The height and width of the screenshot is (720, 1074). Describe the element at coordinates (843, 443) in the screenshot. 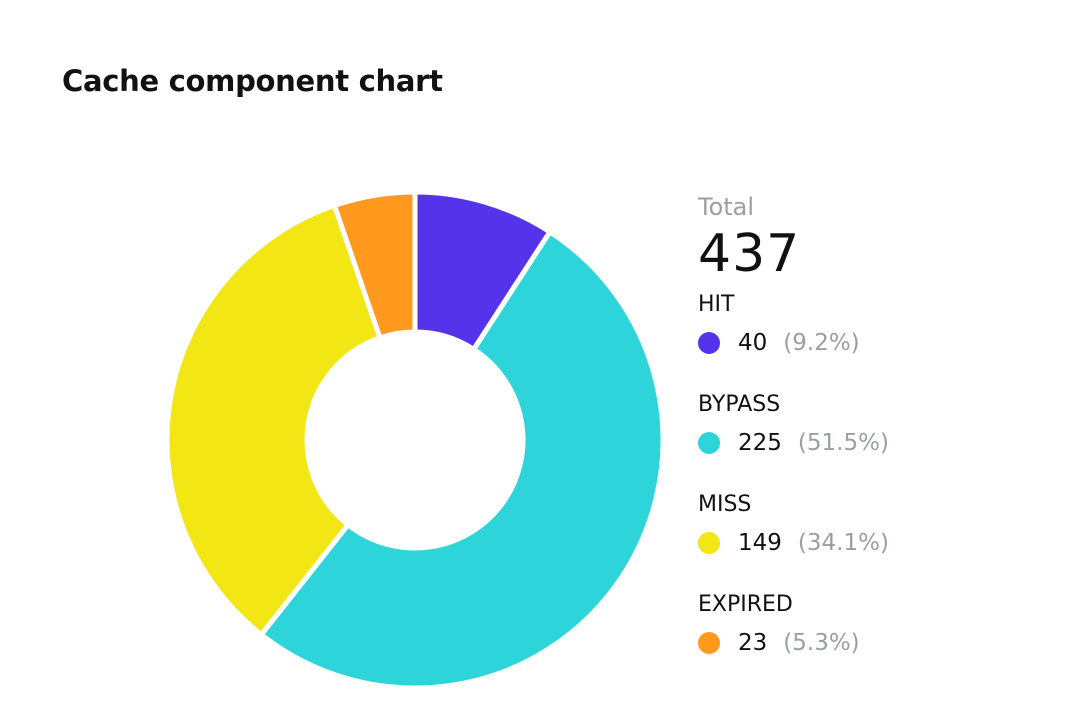

I see `legend-percent: (51.5%)` at that location.